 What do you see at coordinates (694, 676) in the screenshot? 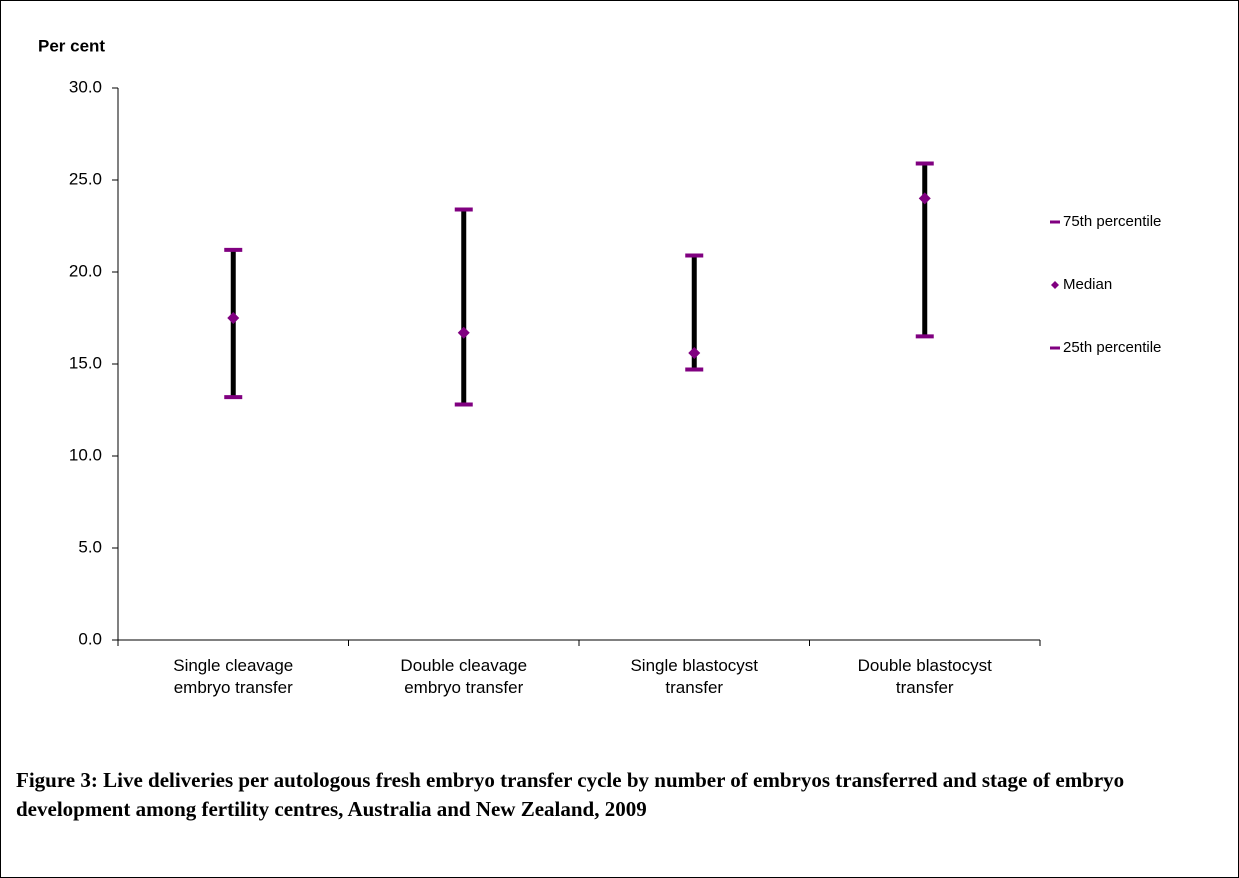
I see `x-tick-label: Single blastocyst transfer` at bounding box center [694, 676].